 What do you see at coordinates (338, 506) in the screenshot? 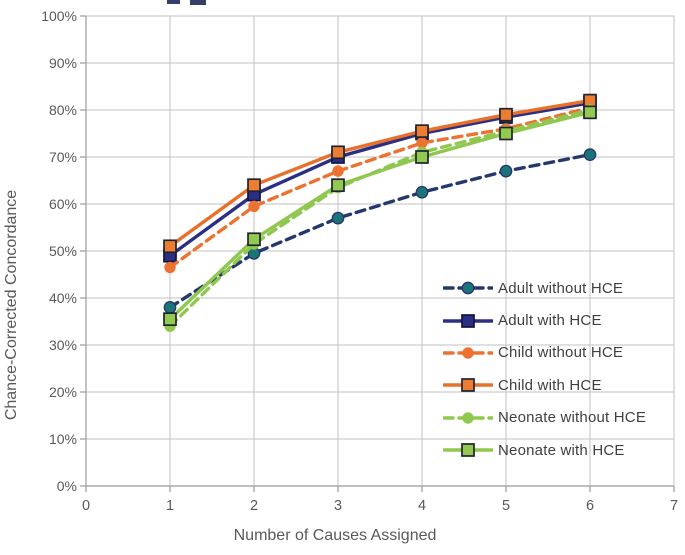
I see `x-tick-label: 3` at bounding box center [338, 506].